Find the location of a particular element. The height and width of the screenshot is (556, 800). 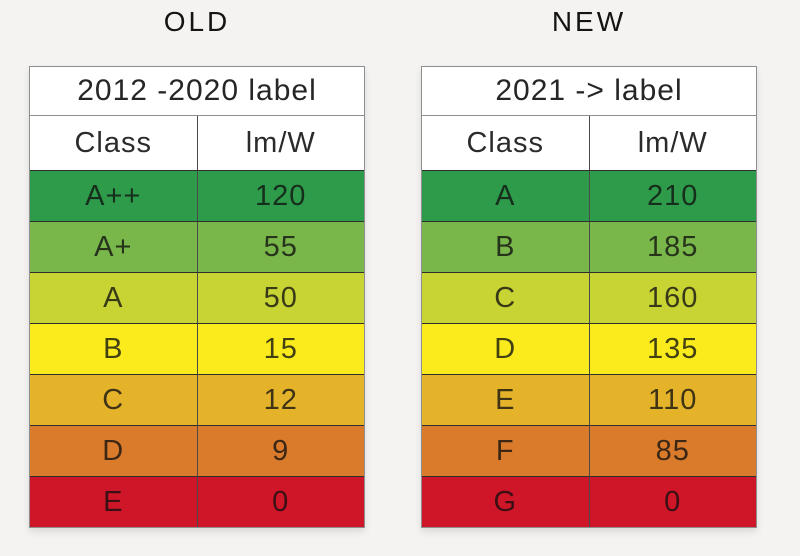

table-row: A+ 55 is located at coordinates (197, 246).